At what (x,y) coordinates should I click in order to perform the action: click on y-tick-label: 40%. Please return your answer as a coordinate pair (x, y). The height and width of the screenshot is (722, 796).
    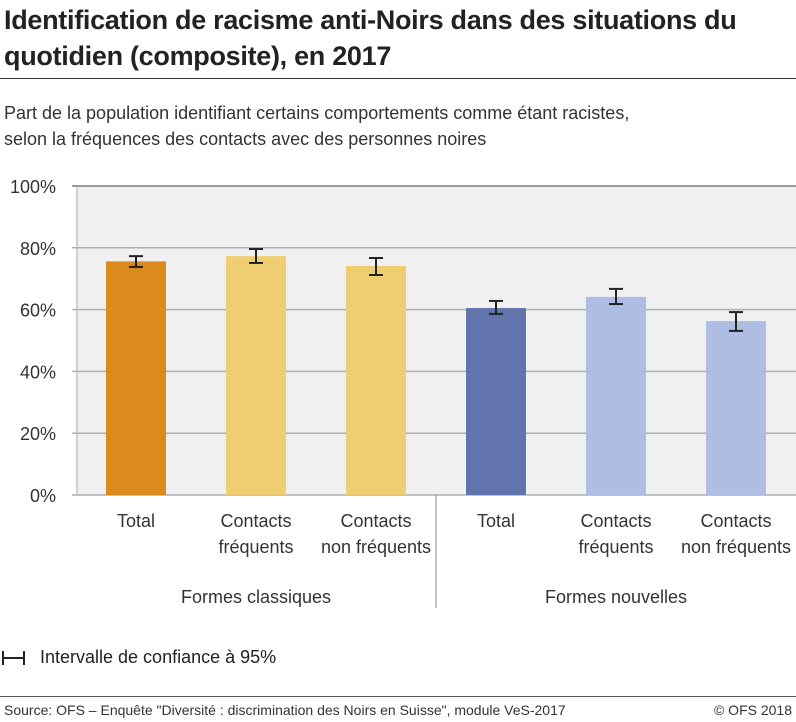
    Looking at the image, I should click on (38, 372).